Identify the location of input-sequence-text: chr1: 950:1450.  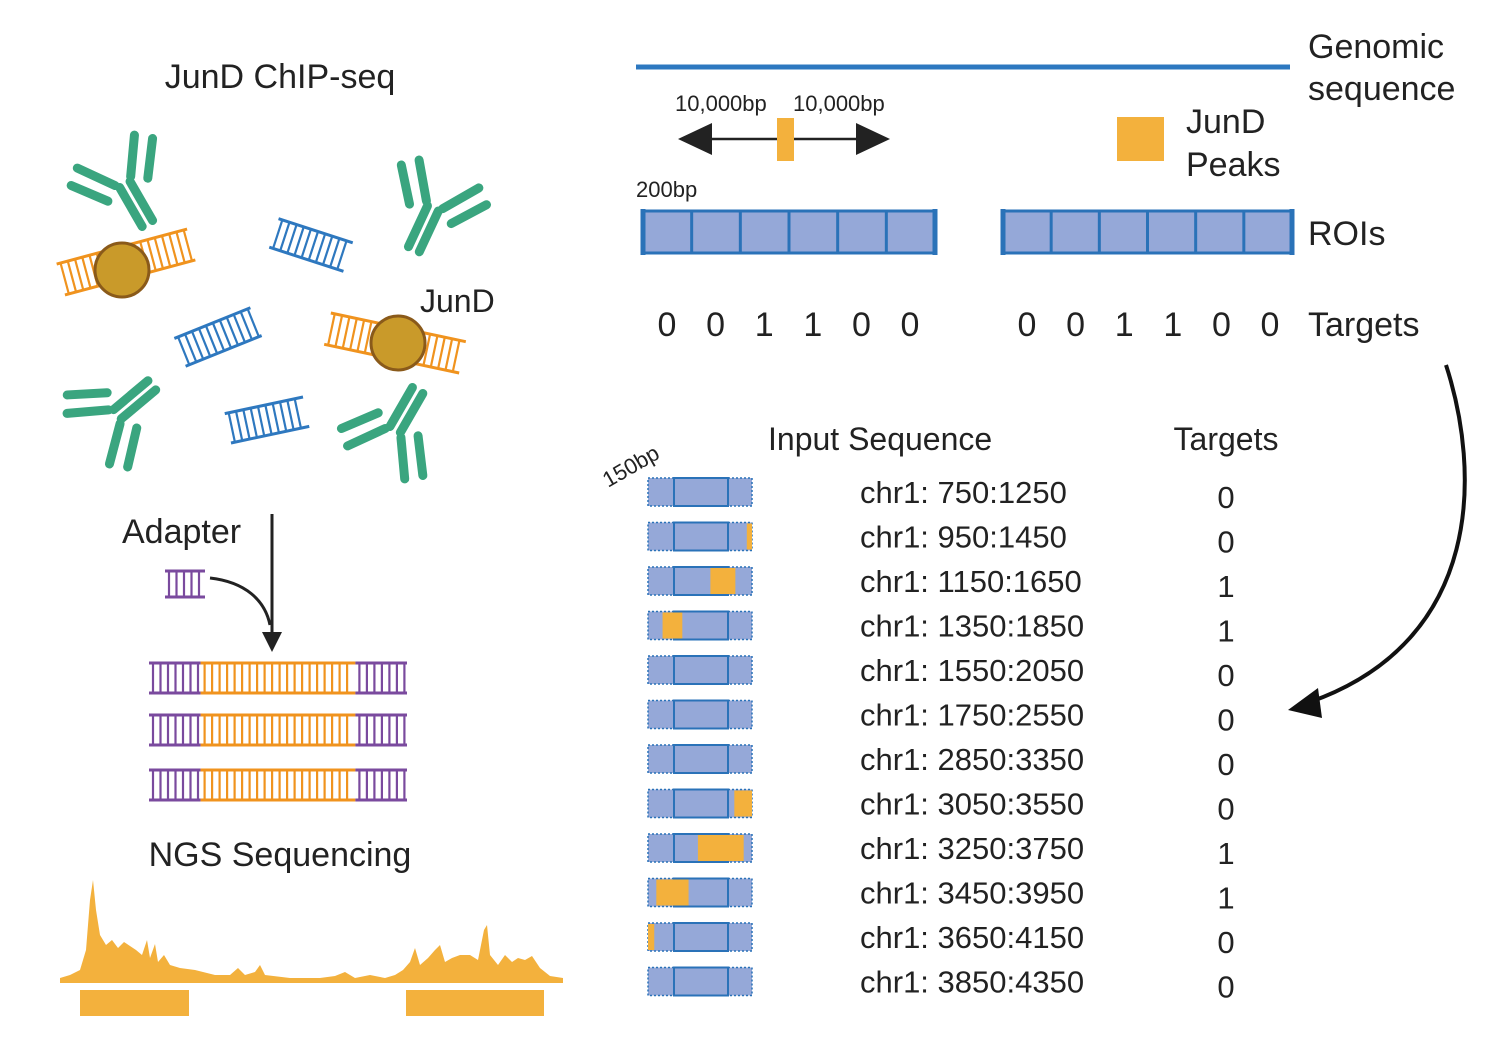
(963, 537).